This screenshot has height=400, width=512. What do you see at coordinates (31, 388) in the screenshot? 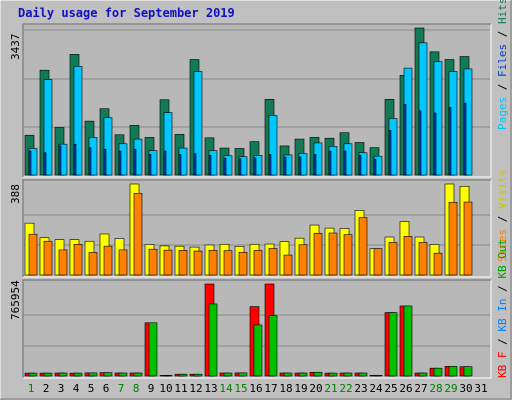
I see `x-tick-label: 1` at bounding box center [31, 388].